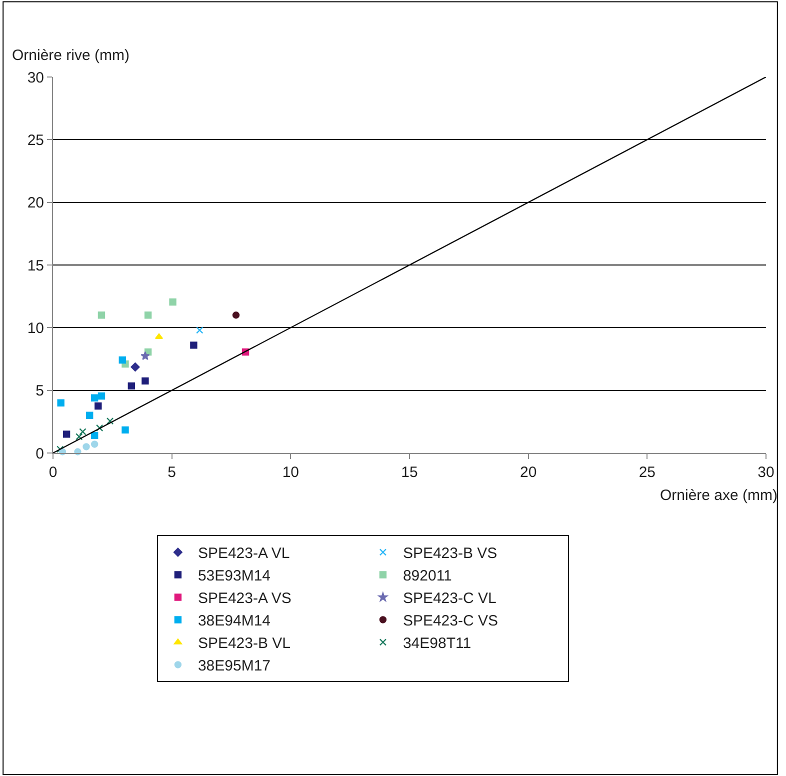 The height and width of the screenshot is (776, 786). I want to click on legend-label: SPE423-A VS, so click(245, 599).